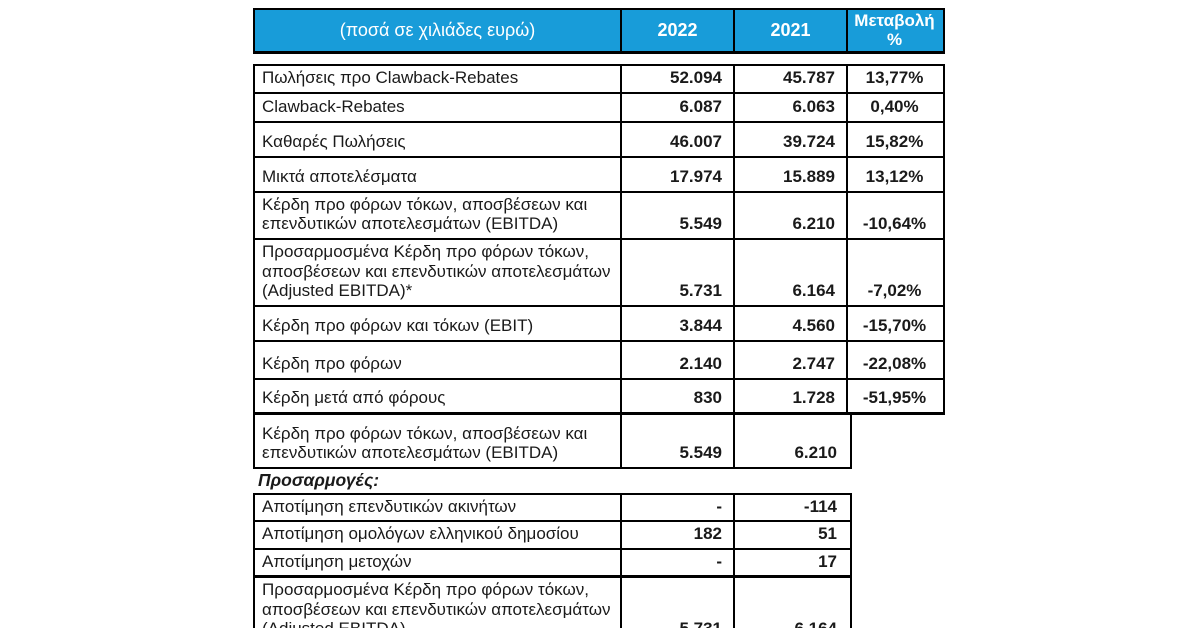 This screenshot has width=1200, height=628. Describe the element at coordinates (438, 139) in the screenshot. I see `row-label: Καθαρές Πωλήσεις` at that location.